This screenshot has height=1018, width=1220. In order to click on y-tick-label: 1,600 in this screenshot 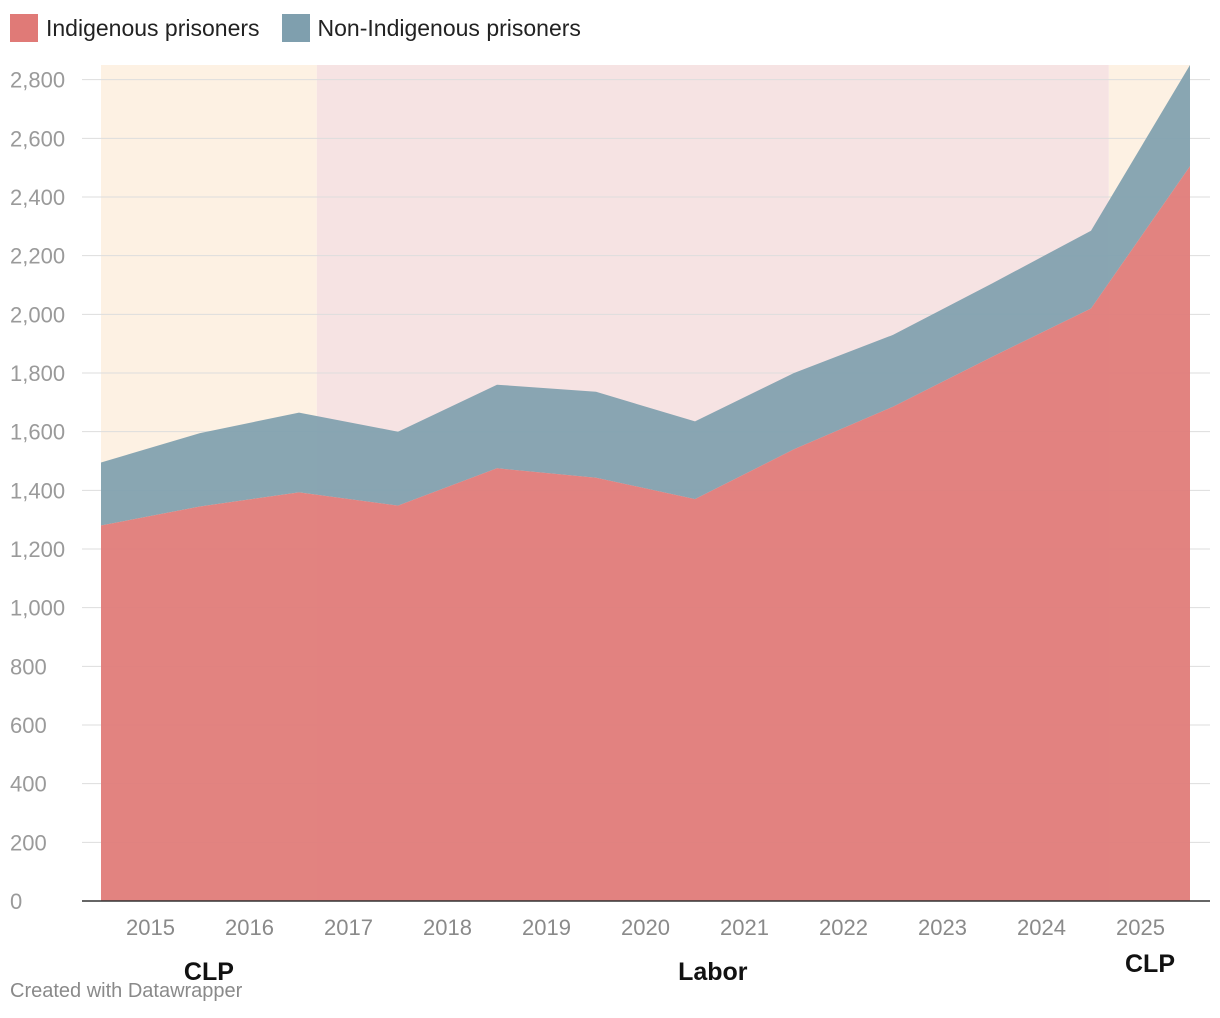, I will do `click(37, 432)`.